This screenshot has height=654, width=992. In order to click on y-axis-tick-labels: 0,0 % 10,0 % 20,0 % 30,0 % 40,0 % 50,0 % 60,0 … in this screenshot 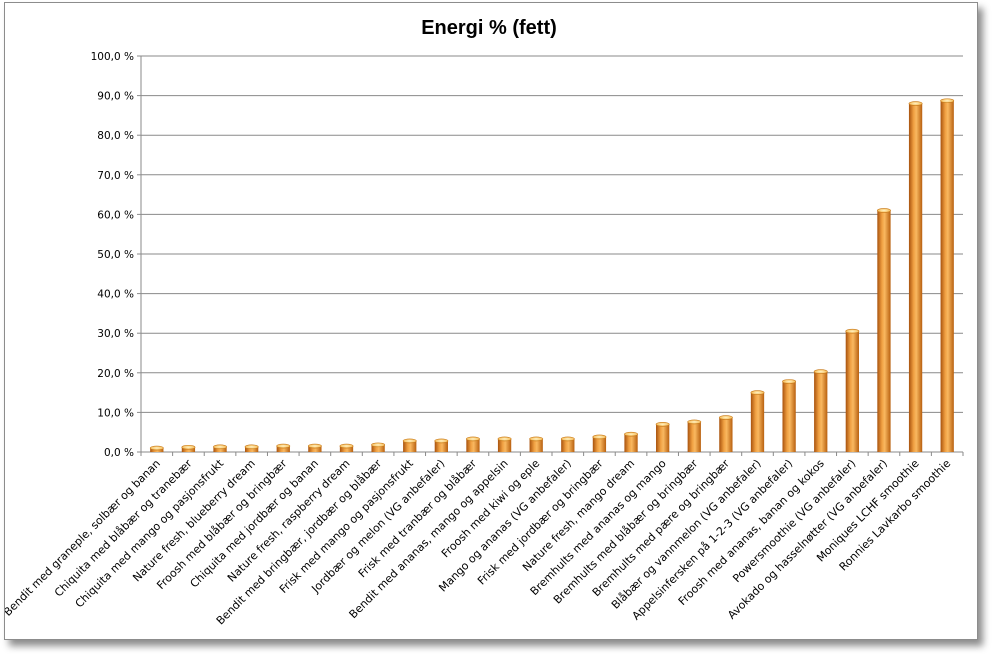, I will do `click(112, 255)`.